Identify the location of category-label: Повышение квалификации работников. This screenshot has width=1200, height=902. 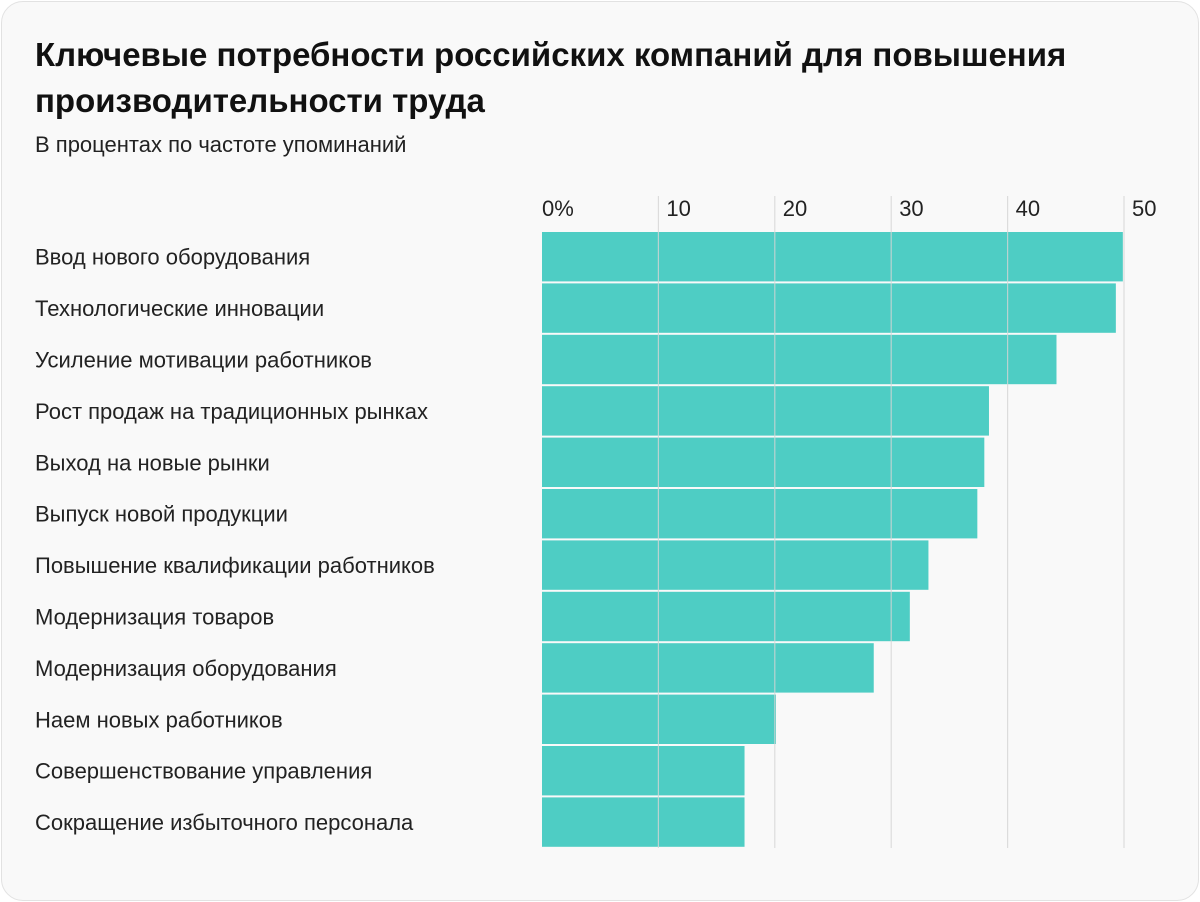
(235, 565).